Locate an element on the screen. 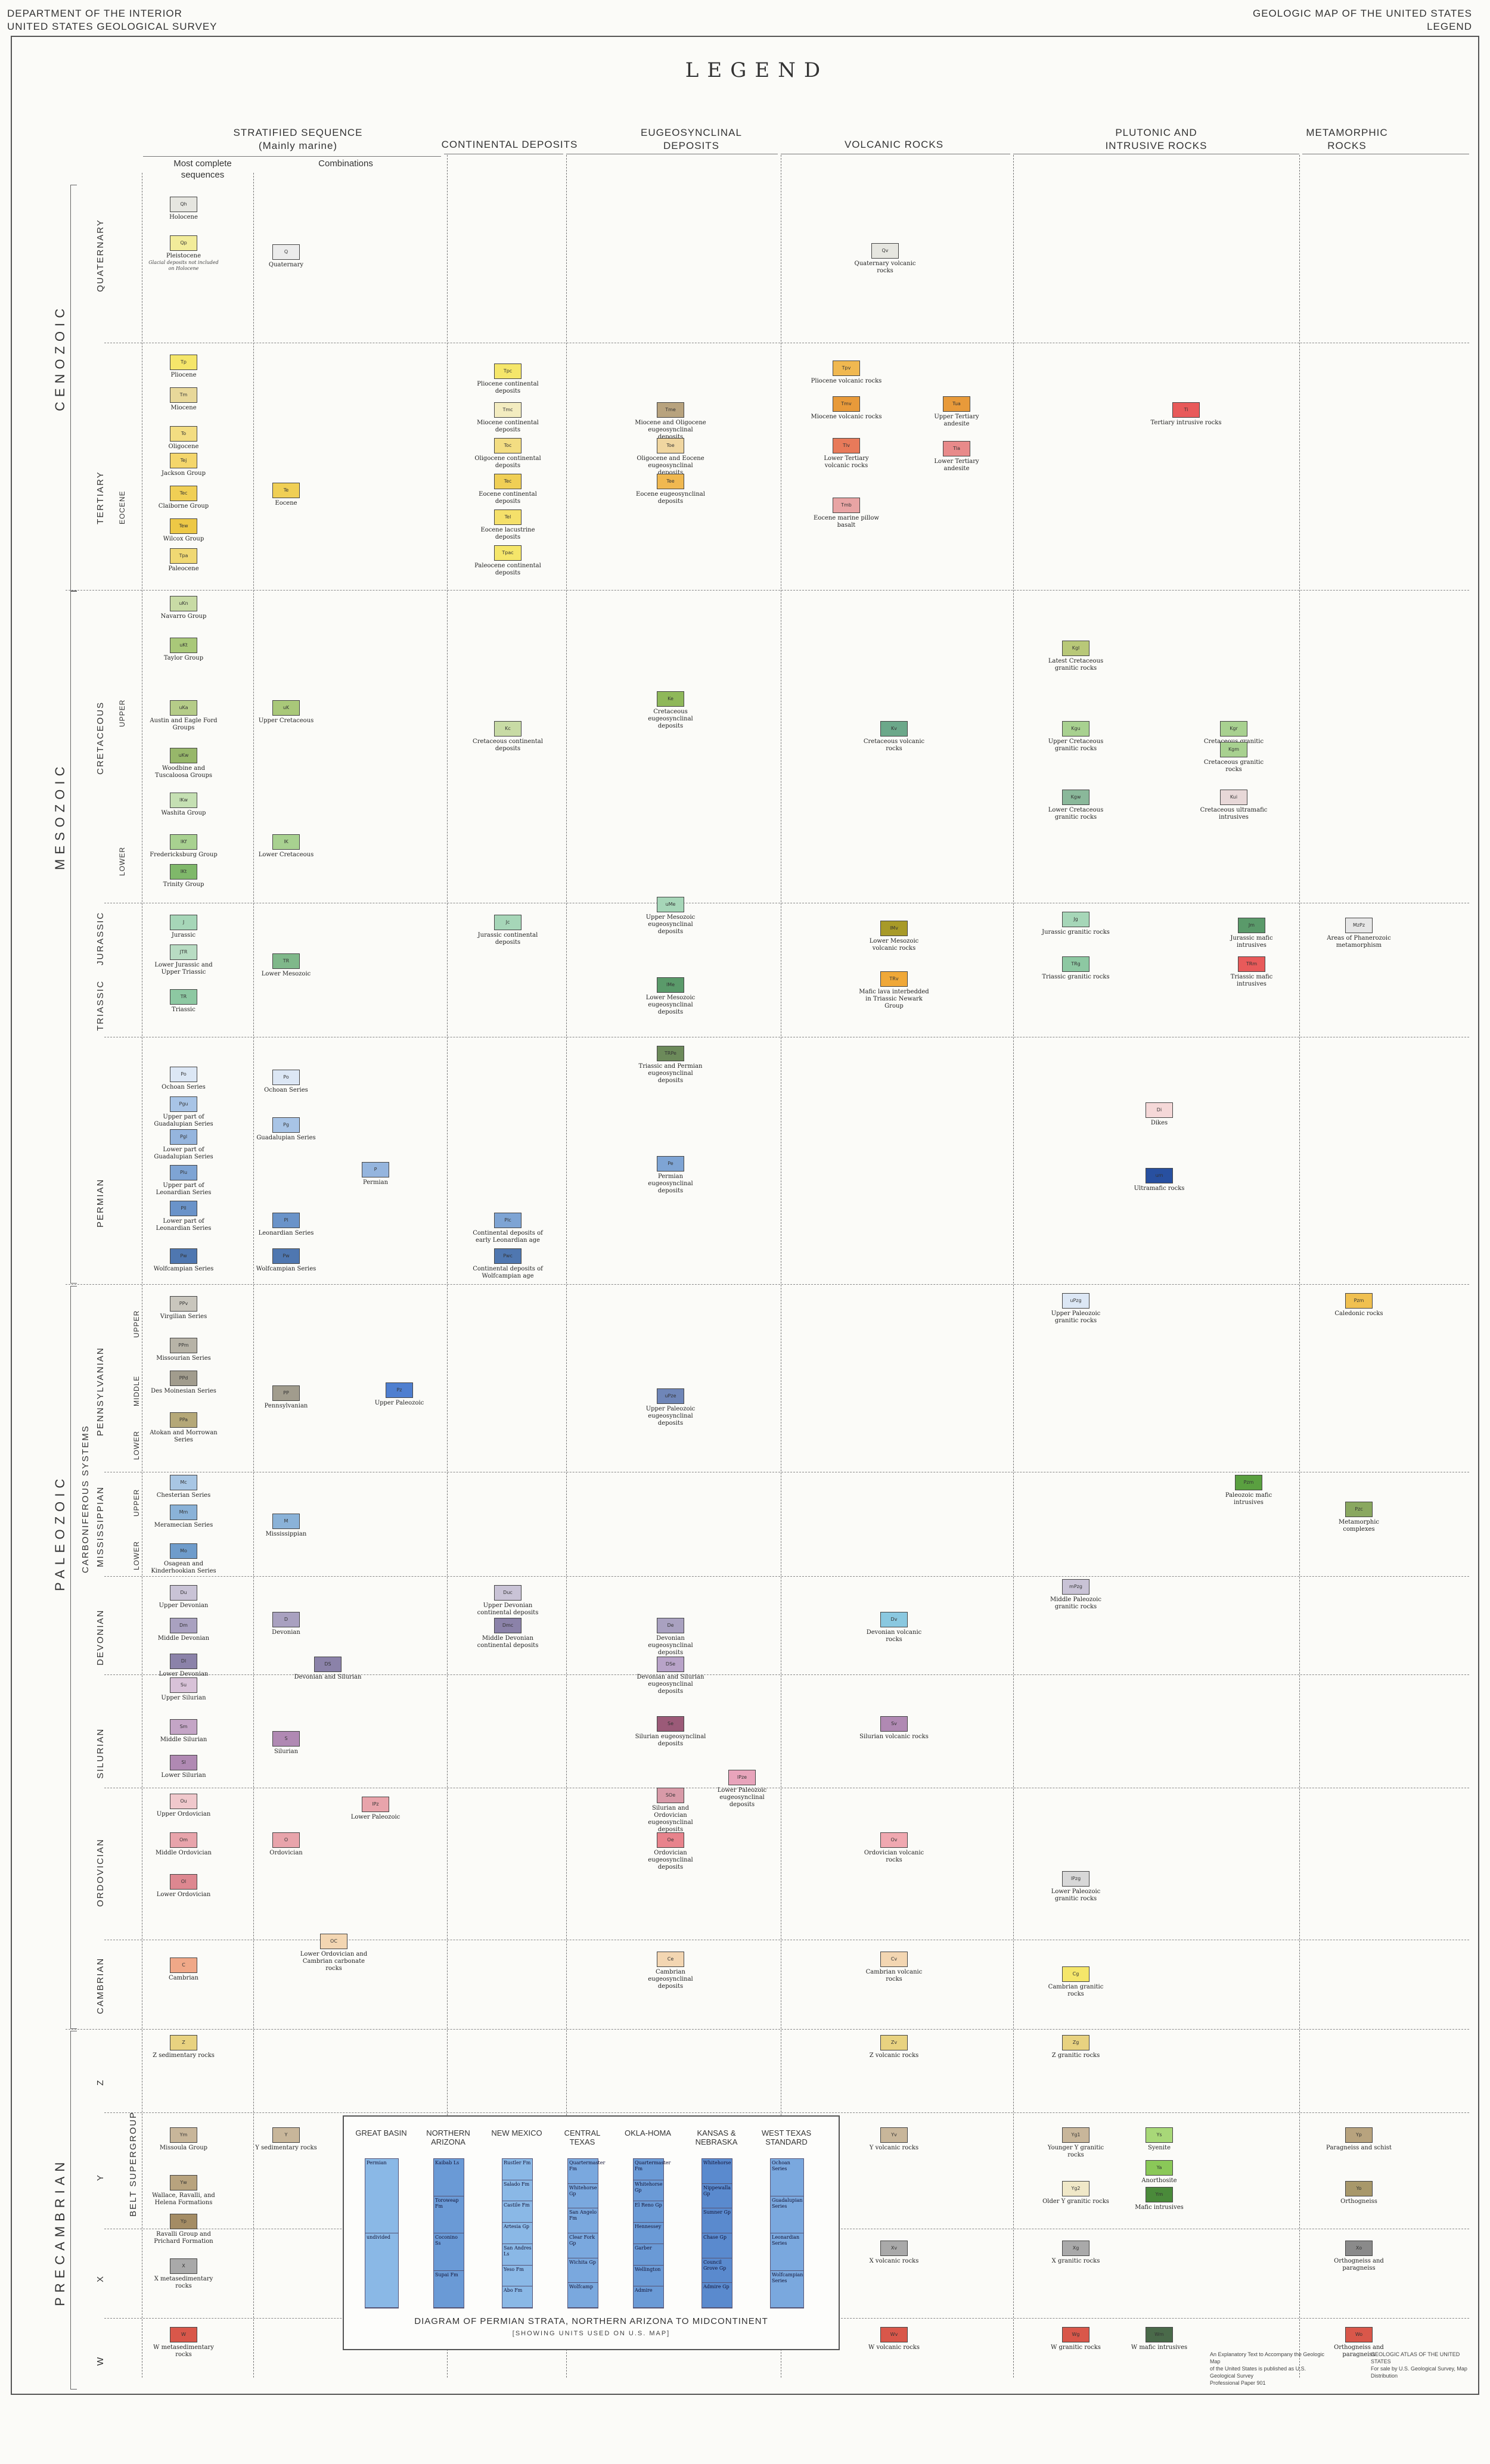 Image resolution: width=1490 pixels, height=2464 pixels. unit-color-swatch: Wg is located at coordinates (1075, 2334).